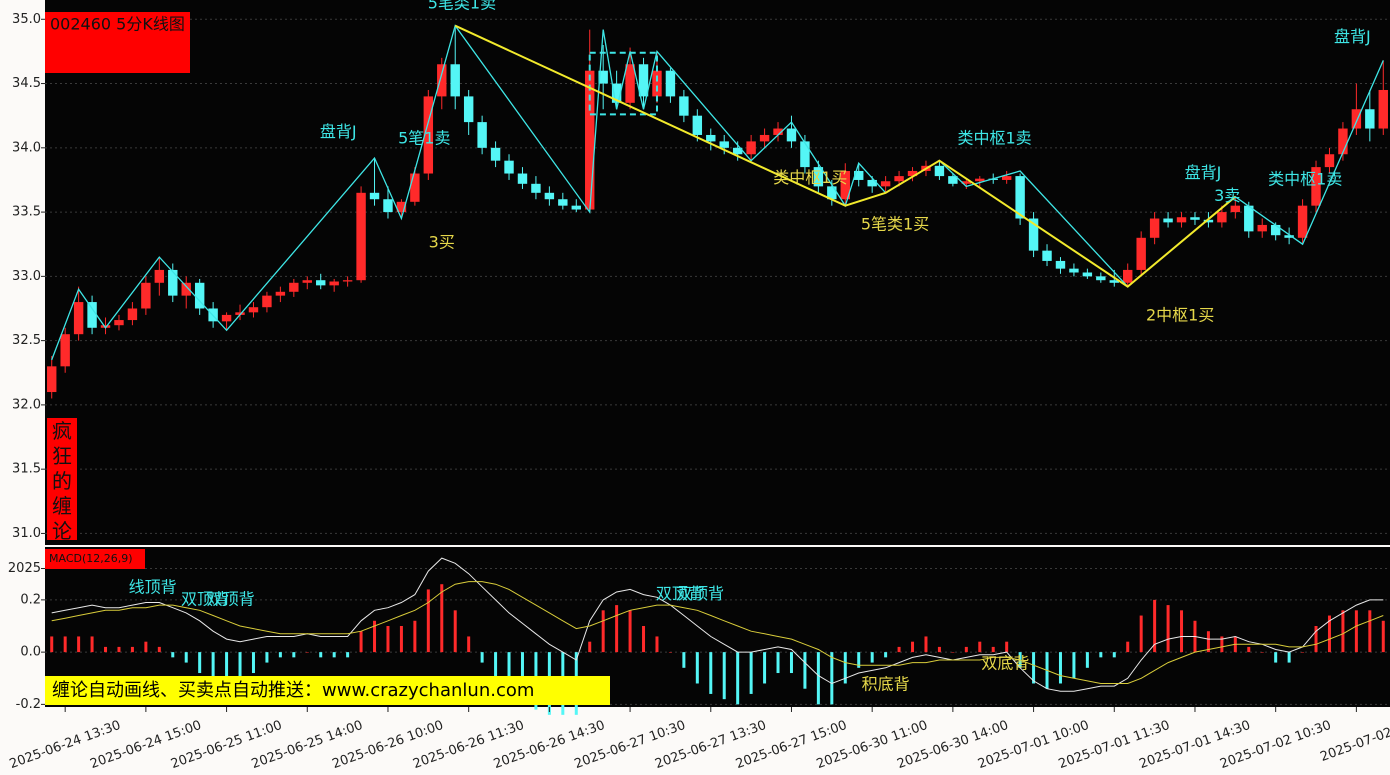 This screenshot has height=775, width=1390. What do you see at coordinates (26, 340) in the screenshot?
I see `y-tick-label: 32.5` at bounding box center [26, 340].